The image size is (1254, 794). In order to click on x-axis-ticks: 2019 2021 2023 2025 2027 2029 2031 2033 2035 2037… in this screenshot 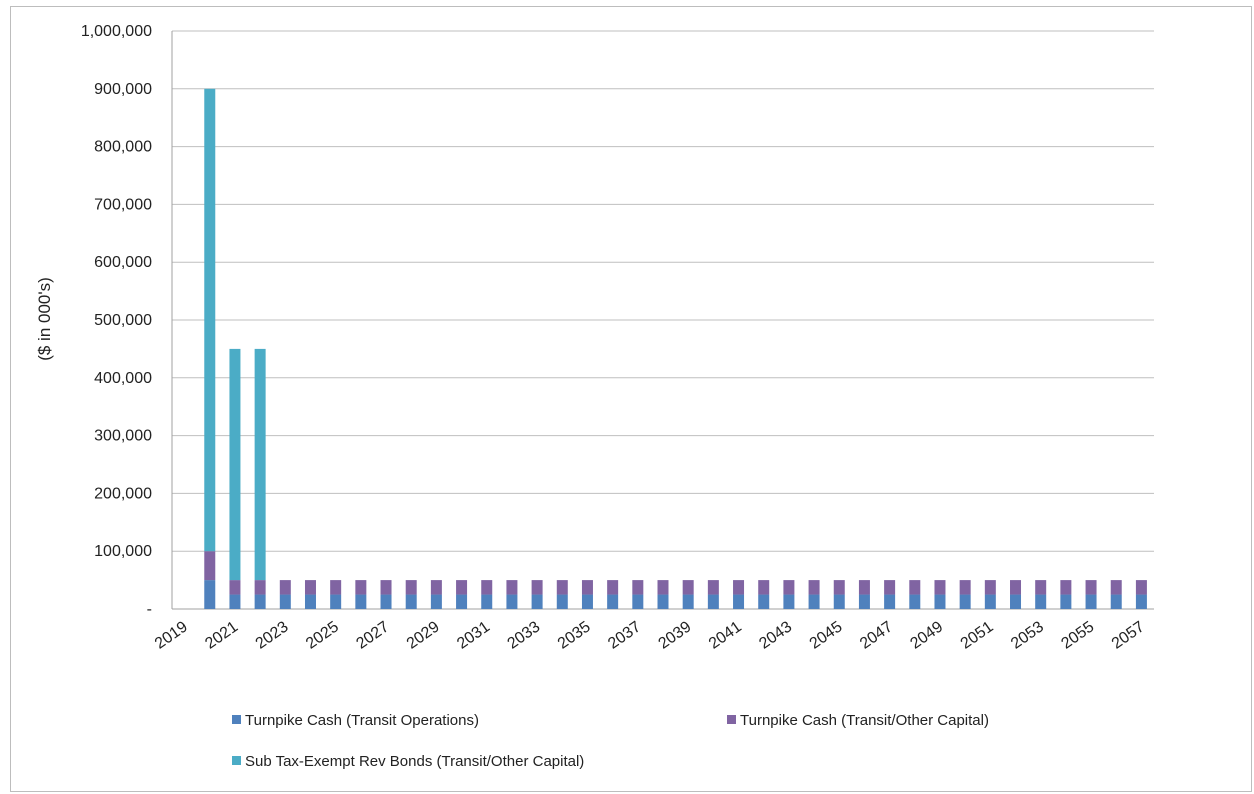, I will do `click(650, 635)`.